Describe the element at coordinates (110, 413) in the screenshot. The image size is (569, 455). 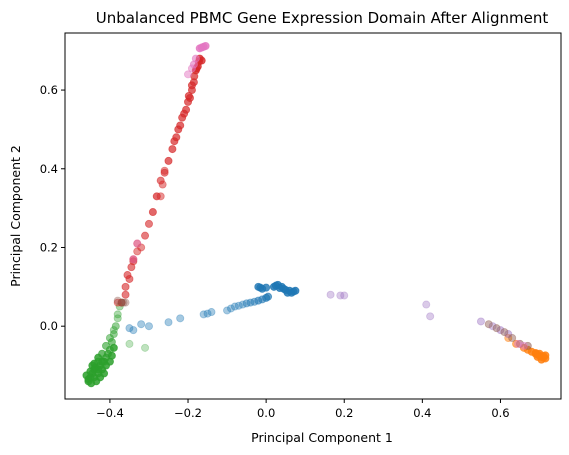
I see `x-tick-label: −0.4` at that location.